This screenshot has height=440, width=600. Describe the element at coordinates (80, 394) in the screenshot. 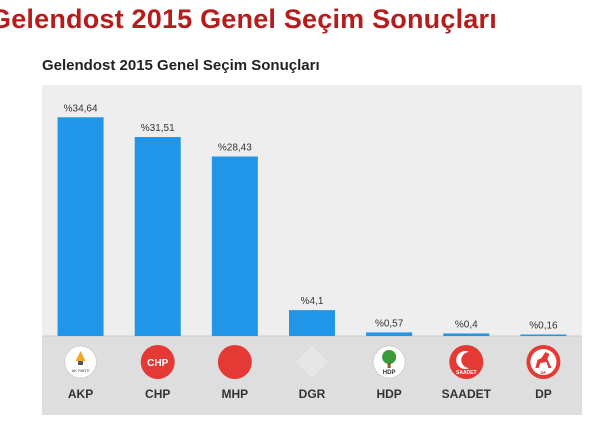

I see `category-label-akp: AKP` at that location.